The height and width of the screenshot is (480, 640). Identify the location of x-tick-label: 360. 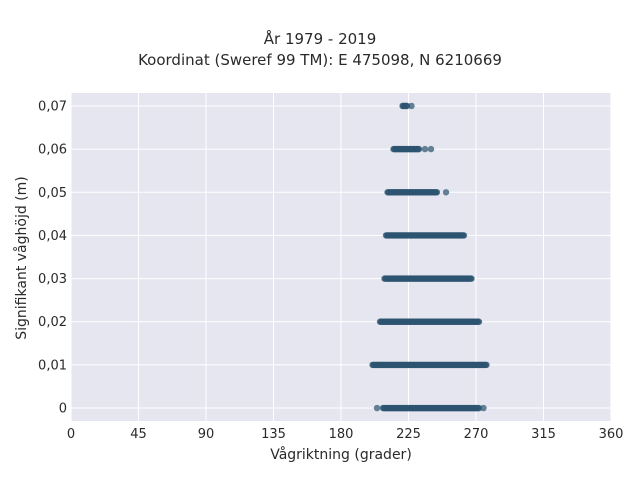
(611, 434).